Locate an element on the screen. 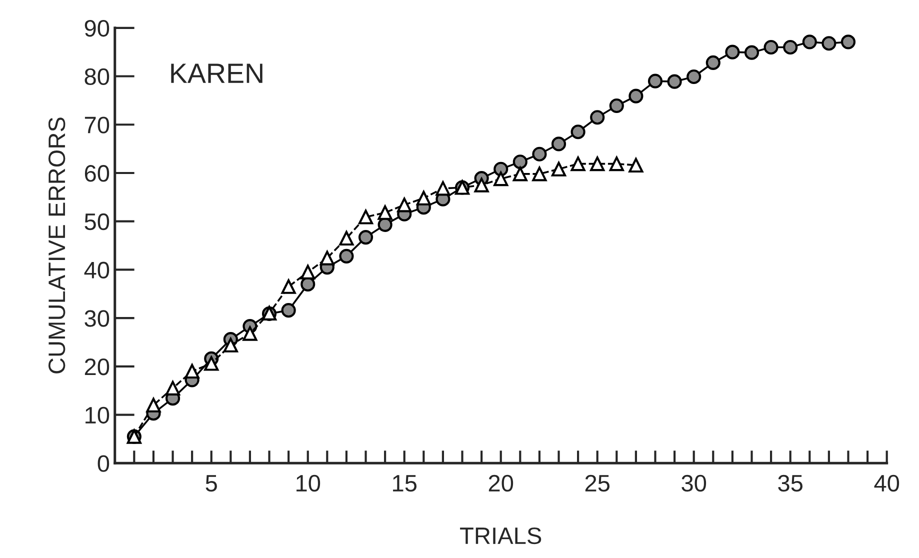 The width and height of the screenshot is (919, 558). x-tick-label: 40 is located at coordinates (887, 483).